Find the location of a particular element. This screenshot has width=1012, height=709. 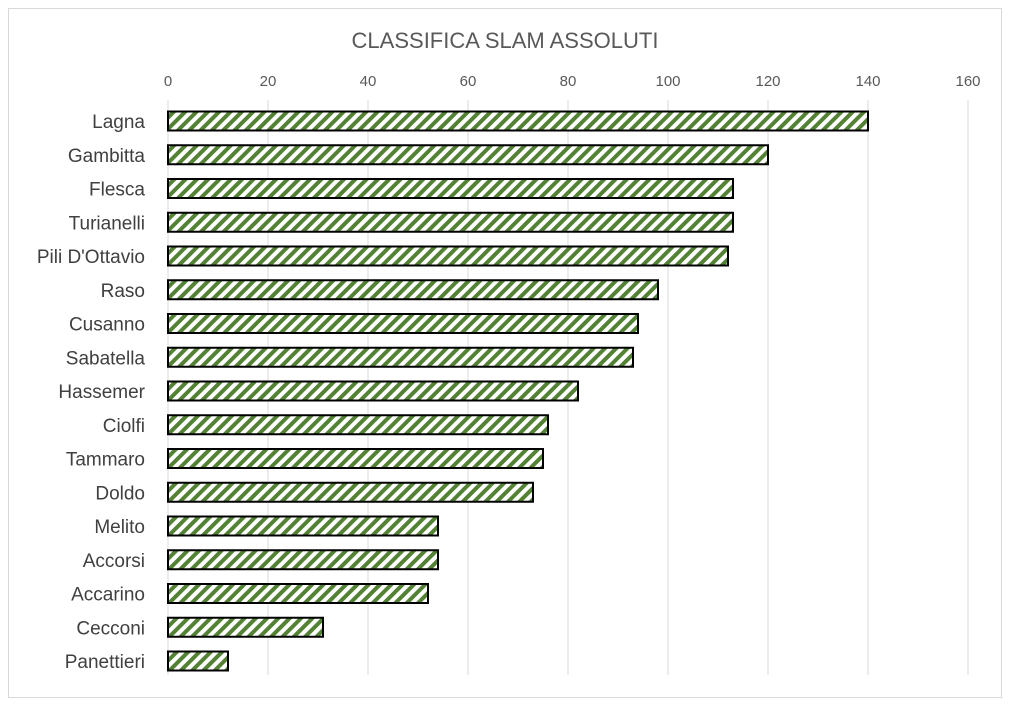

x-tick-label: 140 is located at coordinates (867, 81).